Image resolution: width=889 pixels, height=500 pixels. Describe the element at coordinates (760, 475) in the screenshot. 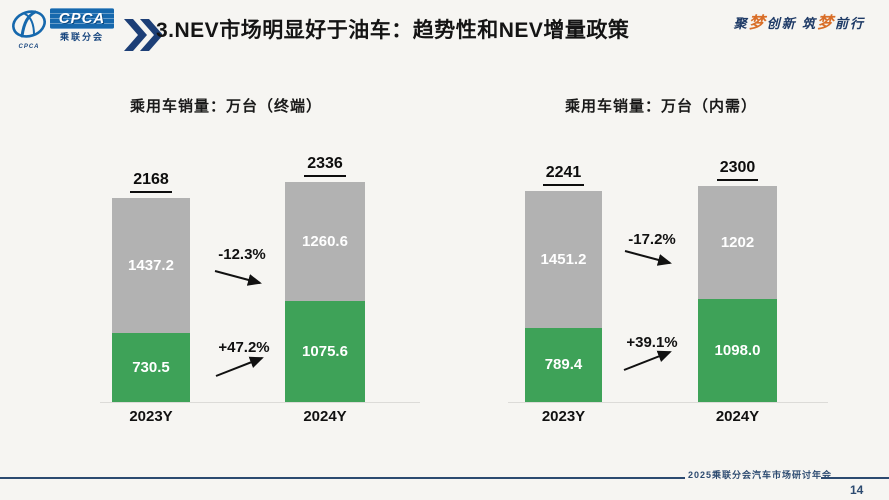

I see `footer-conference-title: 2025乘联分会汽车市场研讨年会` at that location.